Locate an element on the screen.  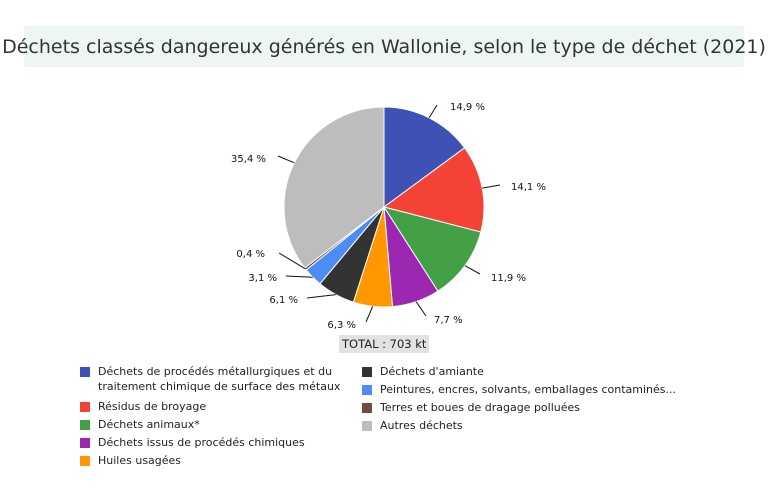
slice-label-6: 3,1 % is located at coordinates (262, 278).